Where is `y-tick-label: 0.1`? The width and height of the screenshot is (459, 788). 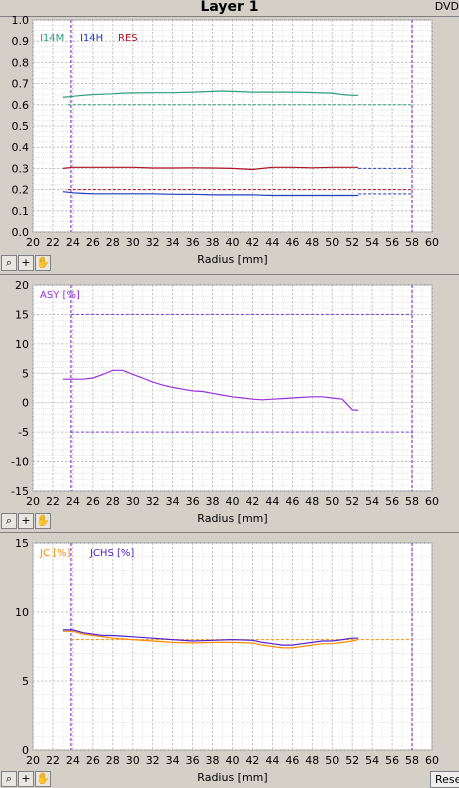
y-tick-label: 0.1 is located at coordinates (21, 211).